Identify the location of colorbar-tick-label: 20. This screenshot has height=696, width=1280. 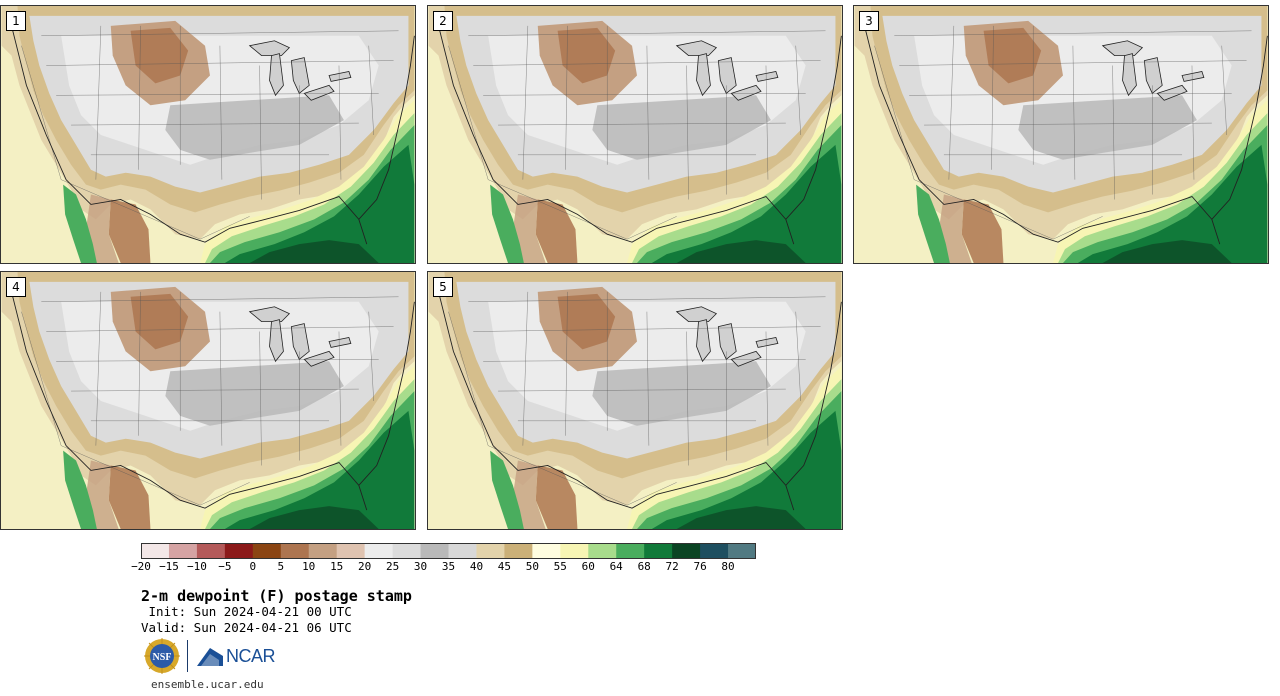
(364, 566).